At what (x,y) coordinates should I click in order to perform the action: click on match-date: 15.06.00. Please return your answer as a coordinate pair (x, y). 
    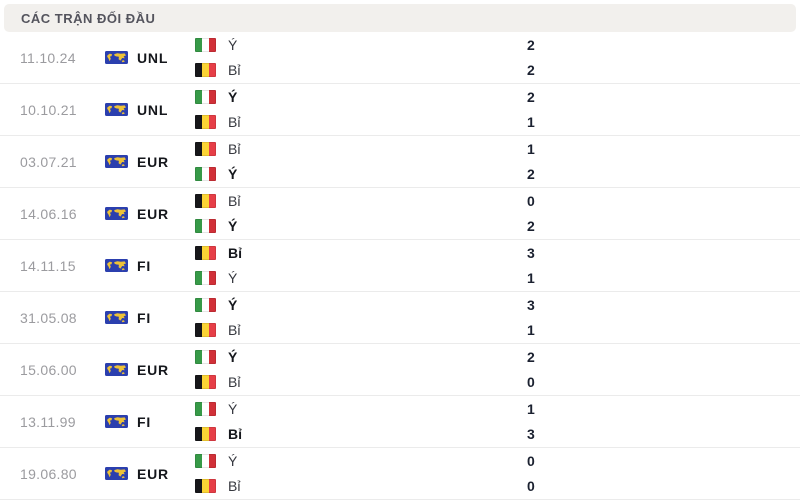
    Looking at the image, I should click on (48, 369).